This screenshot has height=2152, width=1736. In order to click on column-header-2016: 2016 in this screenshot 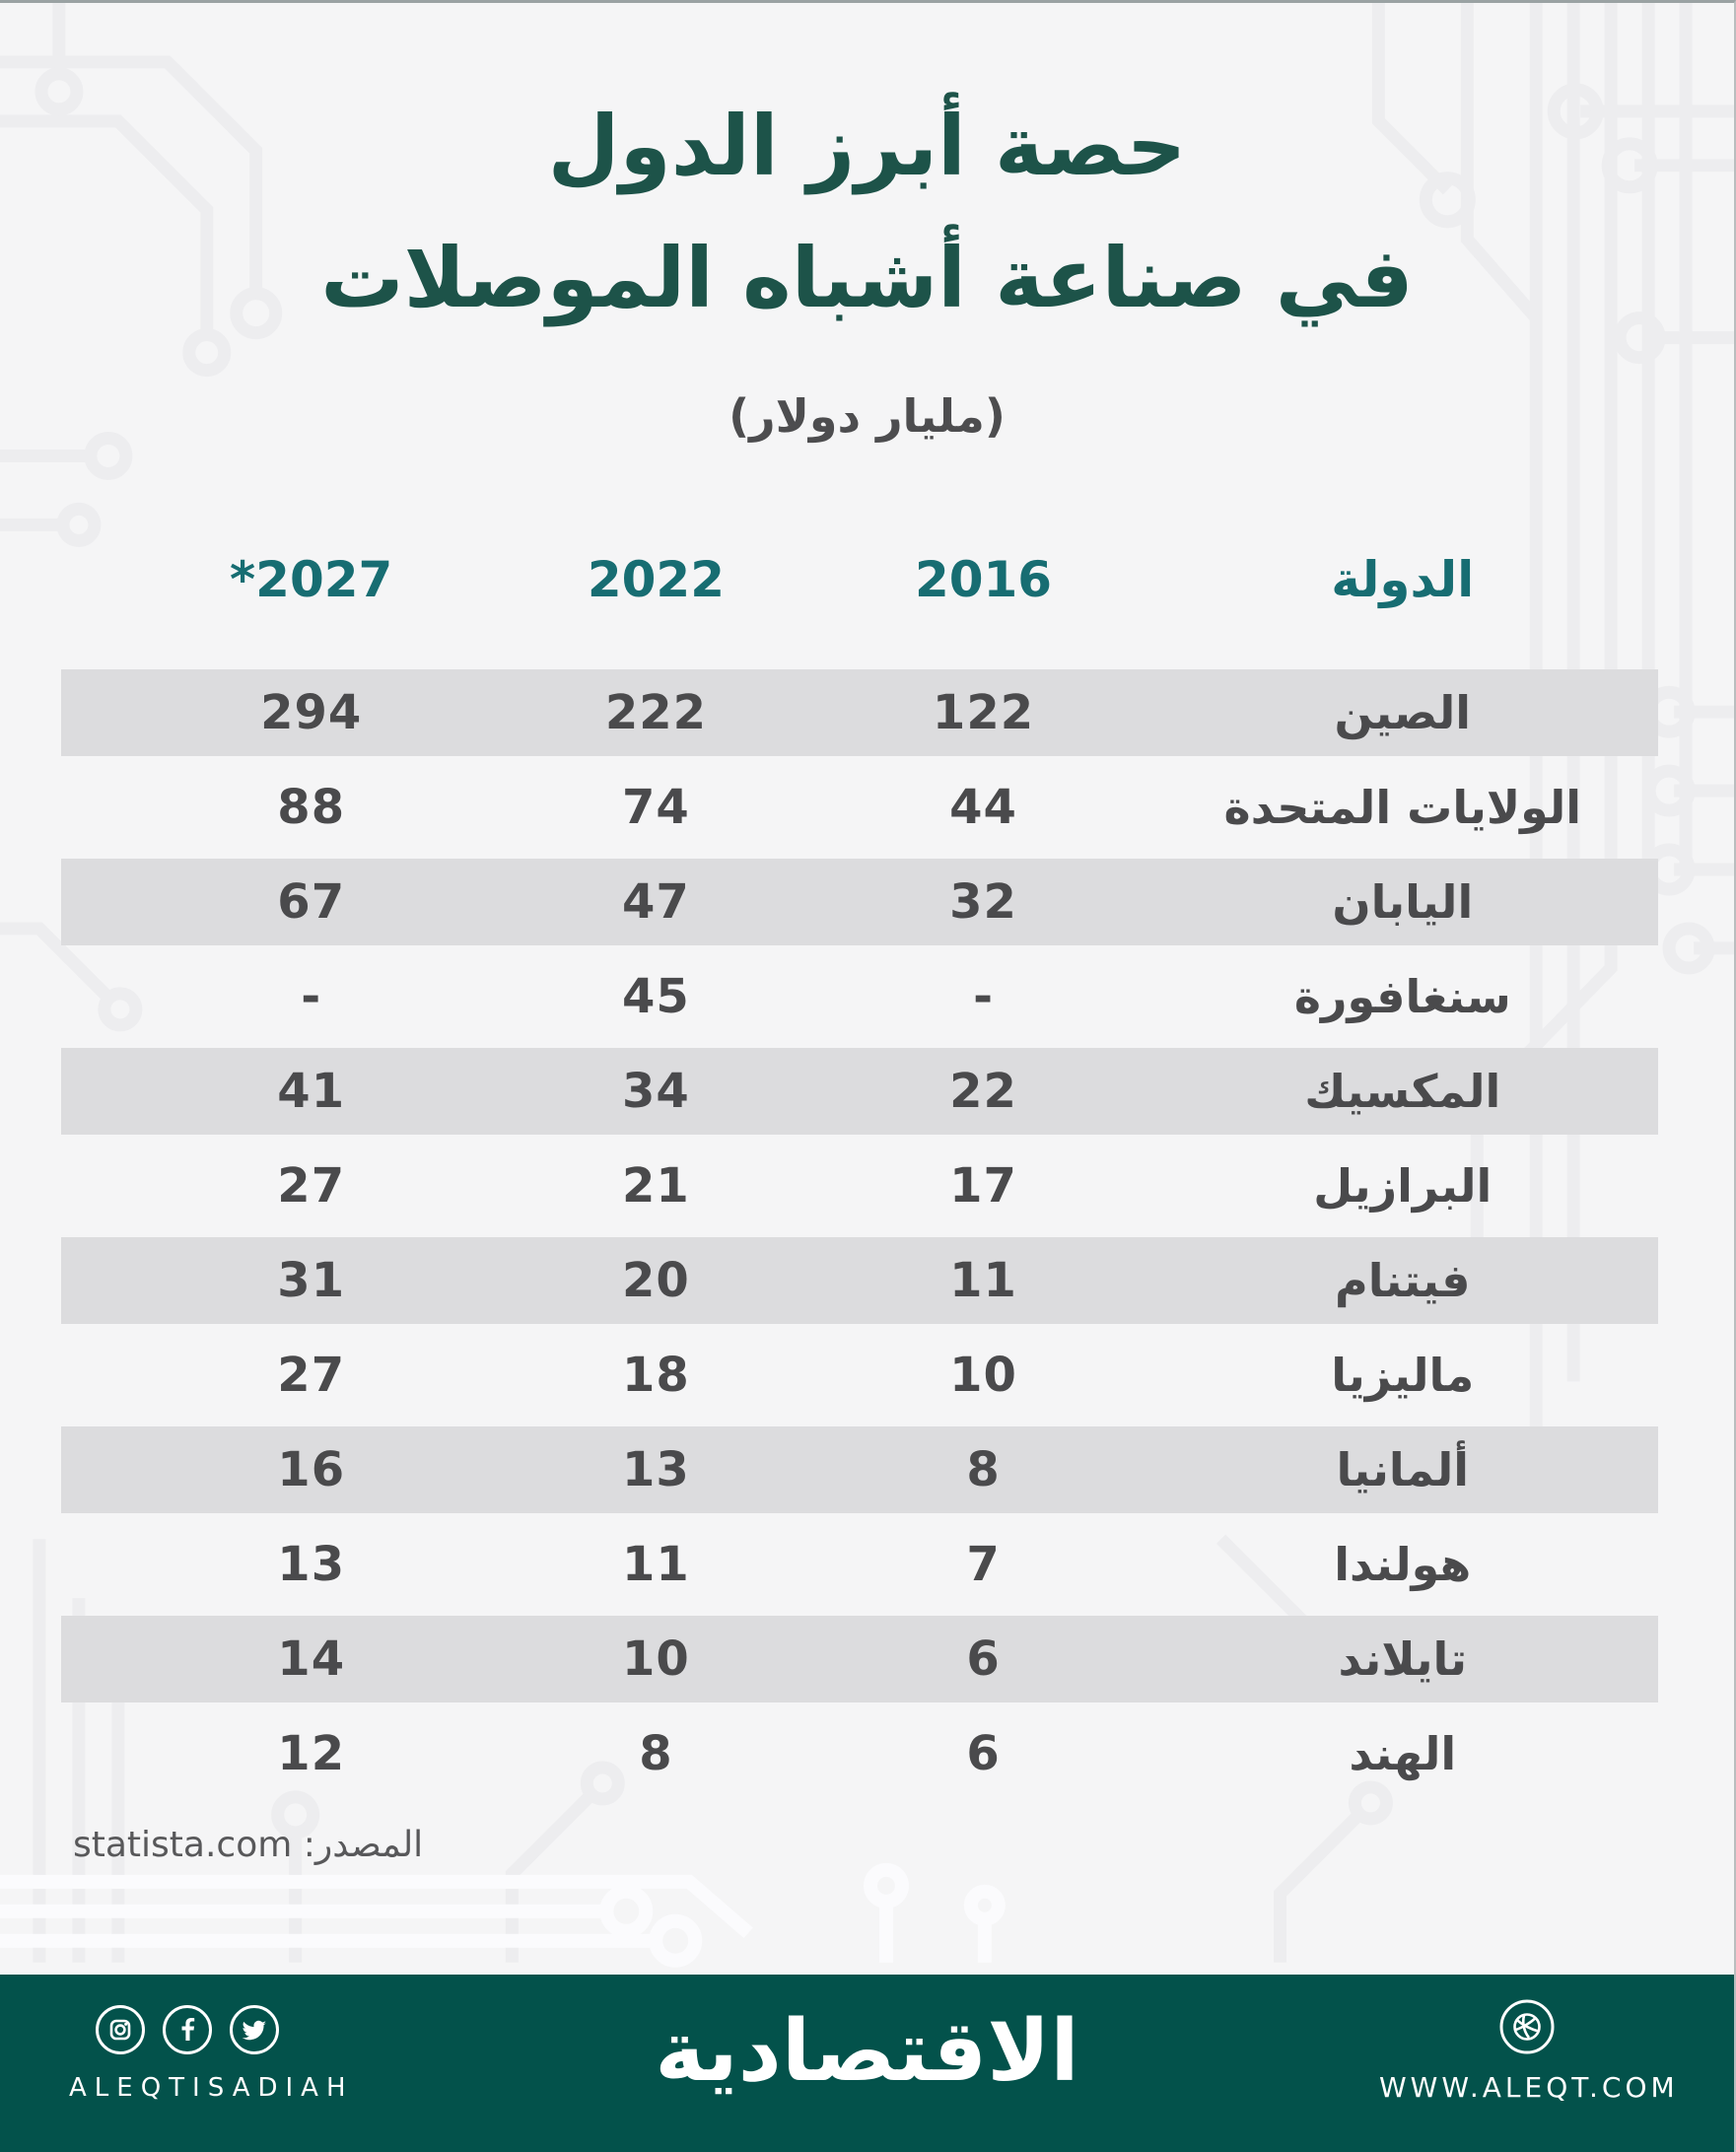, I will do `click(983, 580)`.